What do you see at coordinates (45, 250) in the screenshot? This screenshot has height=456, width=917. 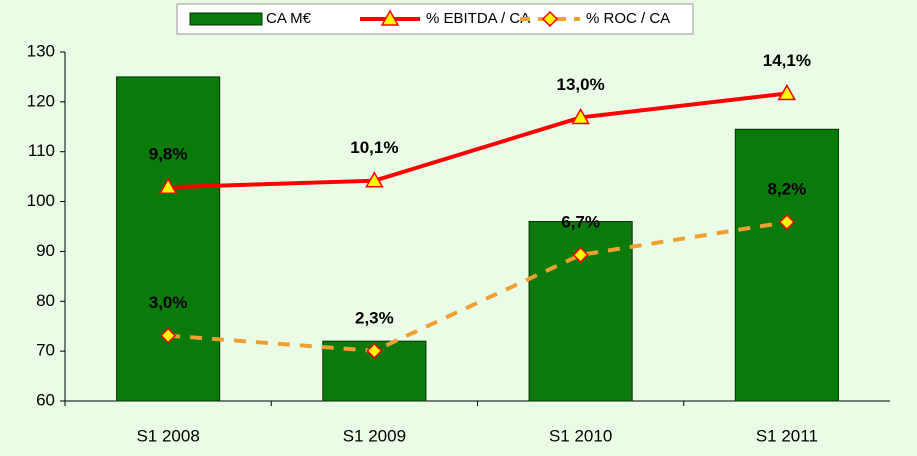 I see `y-tick-label: 90` at bounding box center [45, 250].